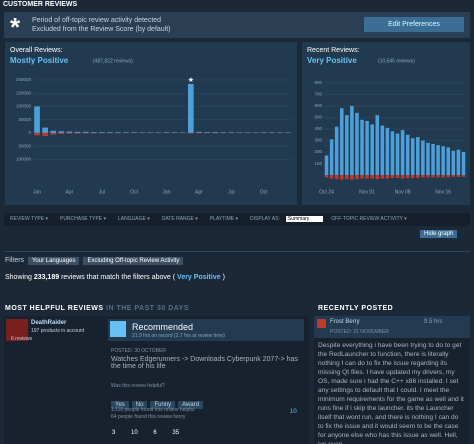 This screenshot has width=474, height=444. I want to click on recent-head, so click(392, 327).